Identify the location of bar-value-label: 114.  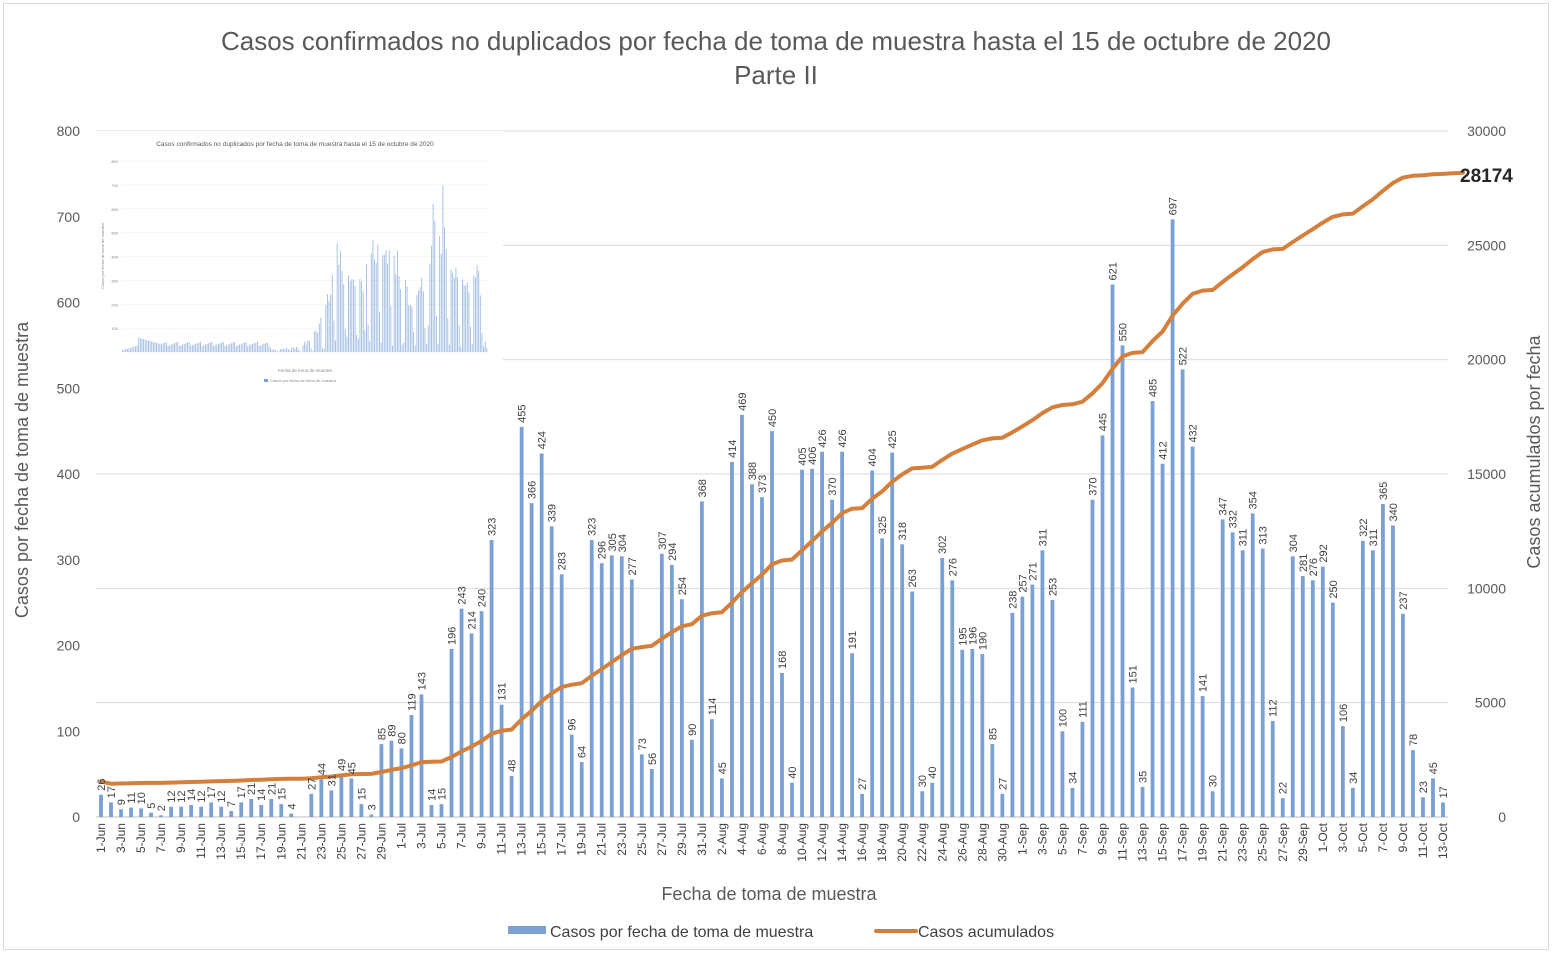
(713, 707).